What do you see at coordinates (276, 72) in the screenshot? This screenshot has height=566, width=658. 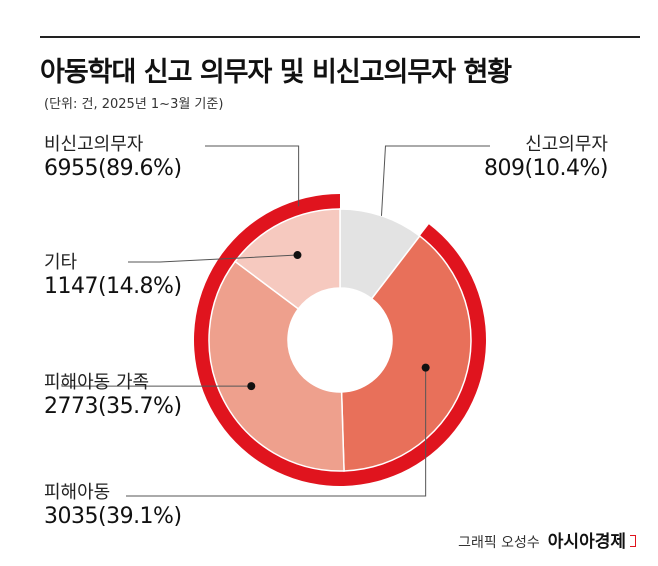 I see `chart-title: 아동학대 신고 의무자 및 비신고의무자 현황` at bounding box center [276, 72].